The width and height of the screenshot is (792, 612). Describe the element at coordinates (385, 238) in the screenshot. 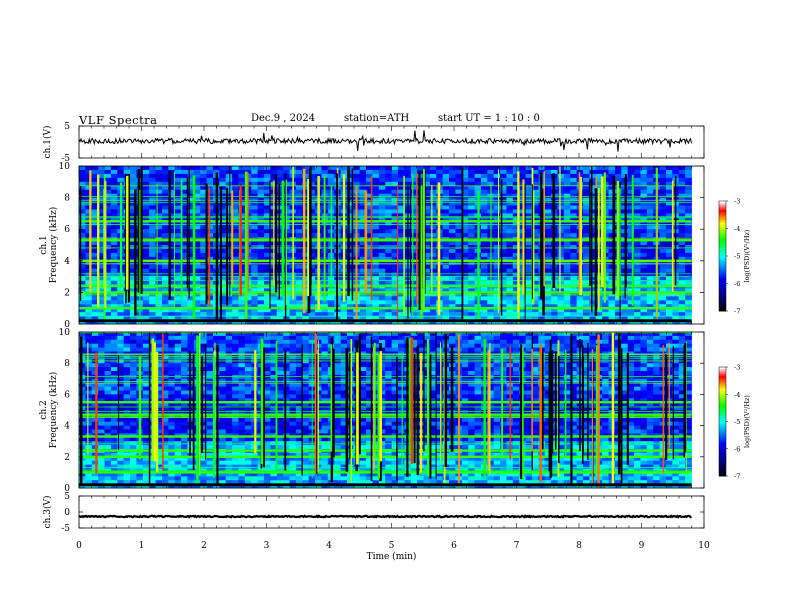

I see `spectrogram-line` at that location.